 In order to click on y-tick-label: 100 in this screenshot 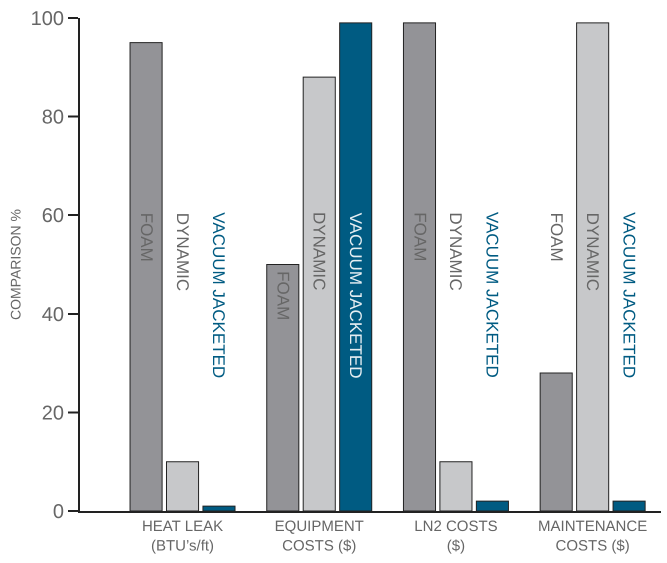, I will do `click(47, 19)`.